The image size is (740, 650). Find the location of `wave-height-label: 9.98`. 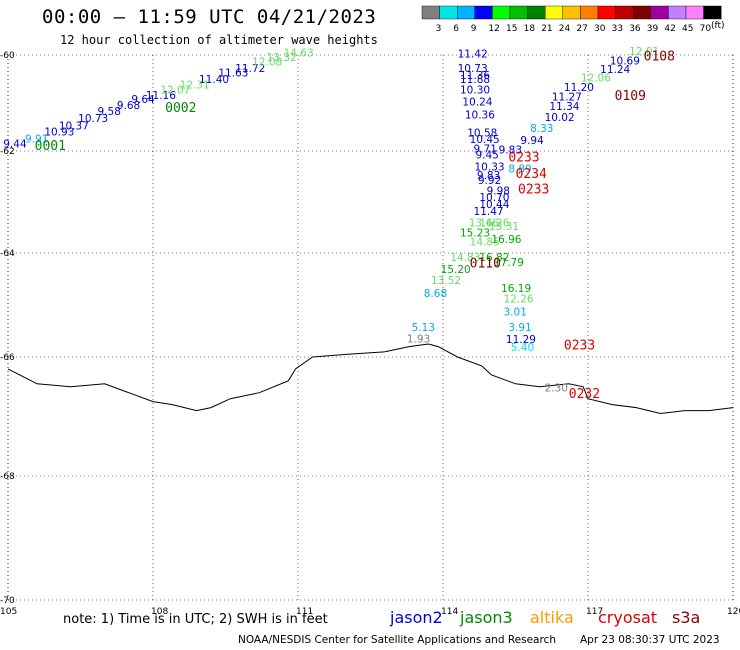

wave-height-label: 9.98 is located at coordinates (498, 191).